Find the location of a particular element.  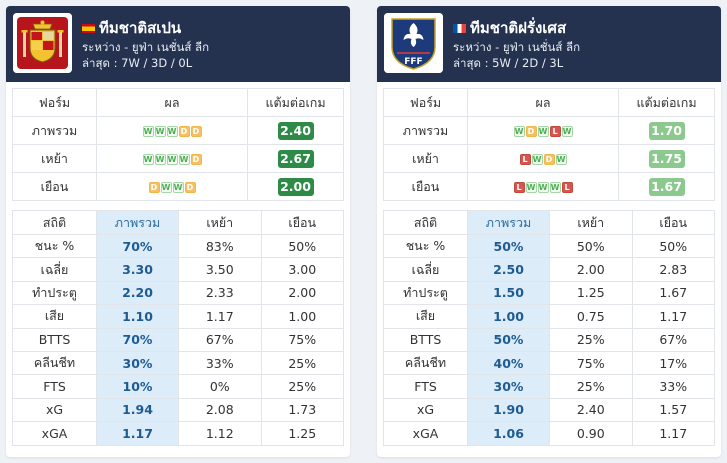

ppg-cell: 2.00 is located at coordinates (295, 186).